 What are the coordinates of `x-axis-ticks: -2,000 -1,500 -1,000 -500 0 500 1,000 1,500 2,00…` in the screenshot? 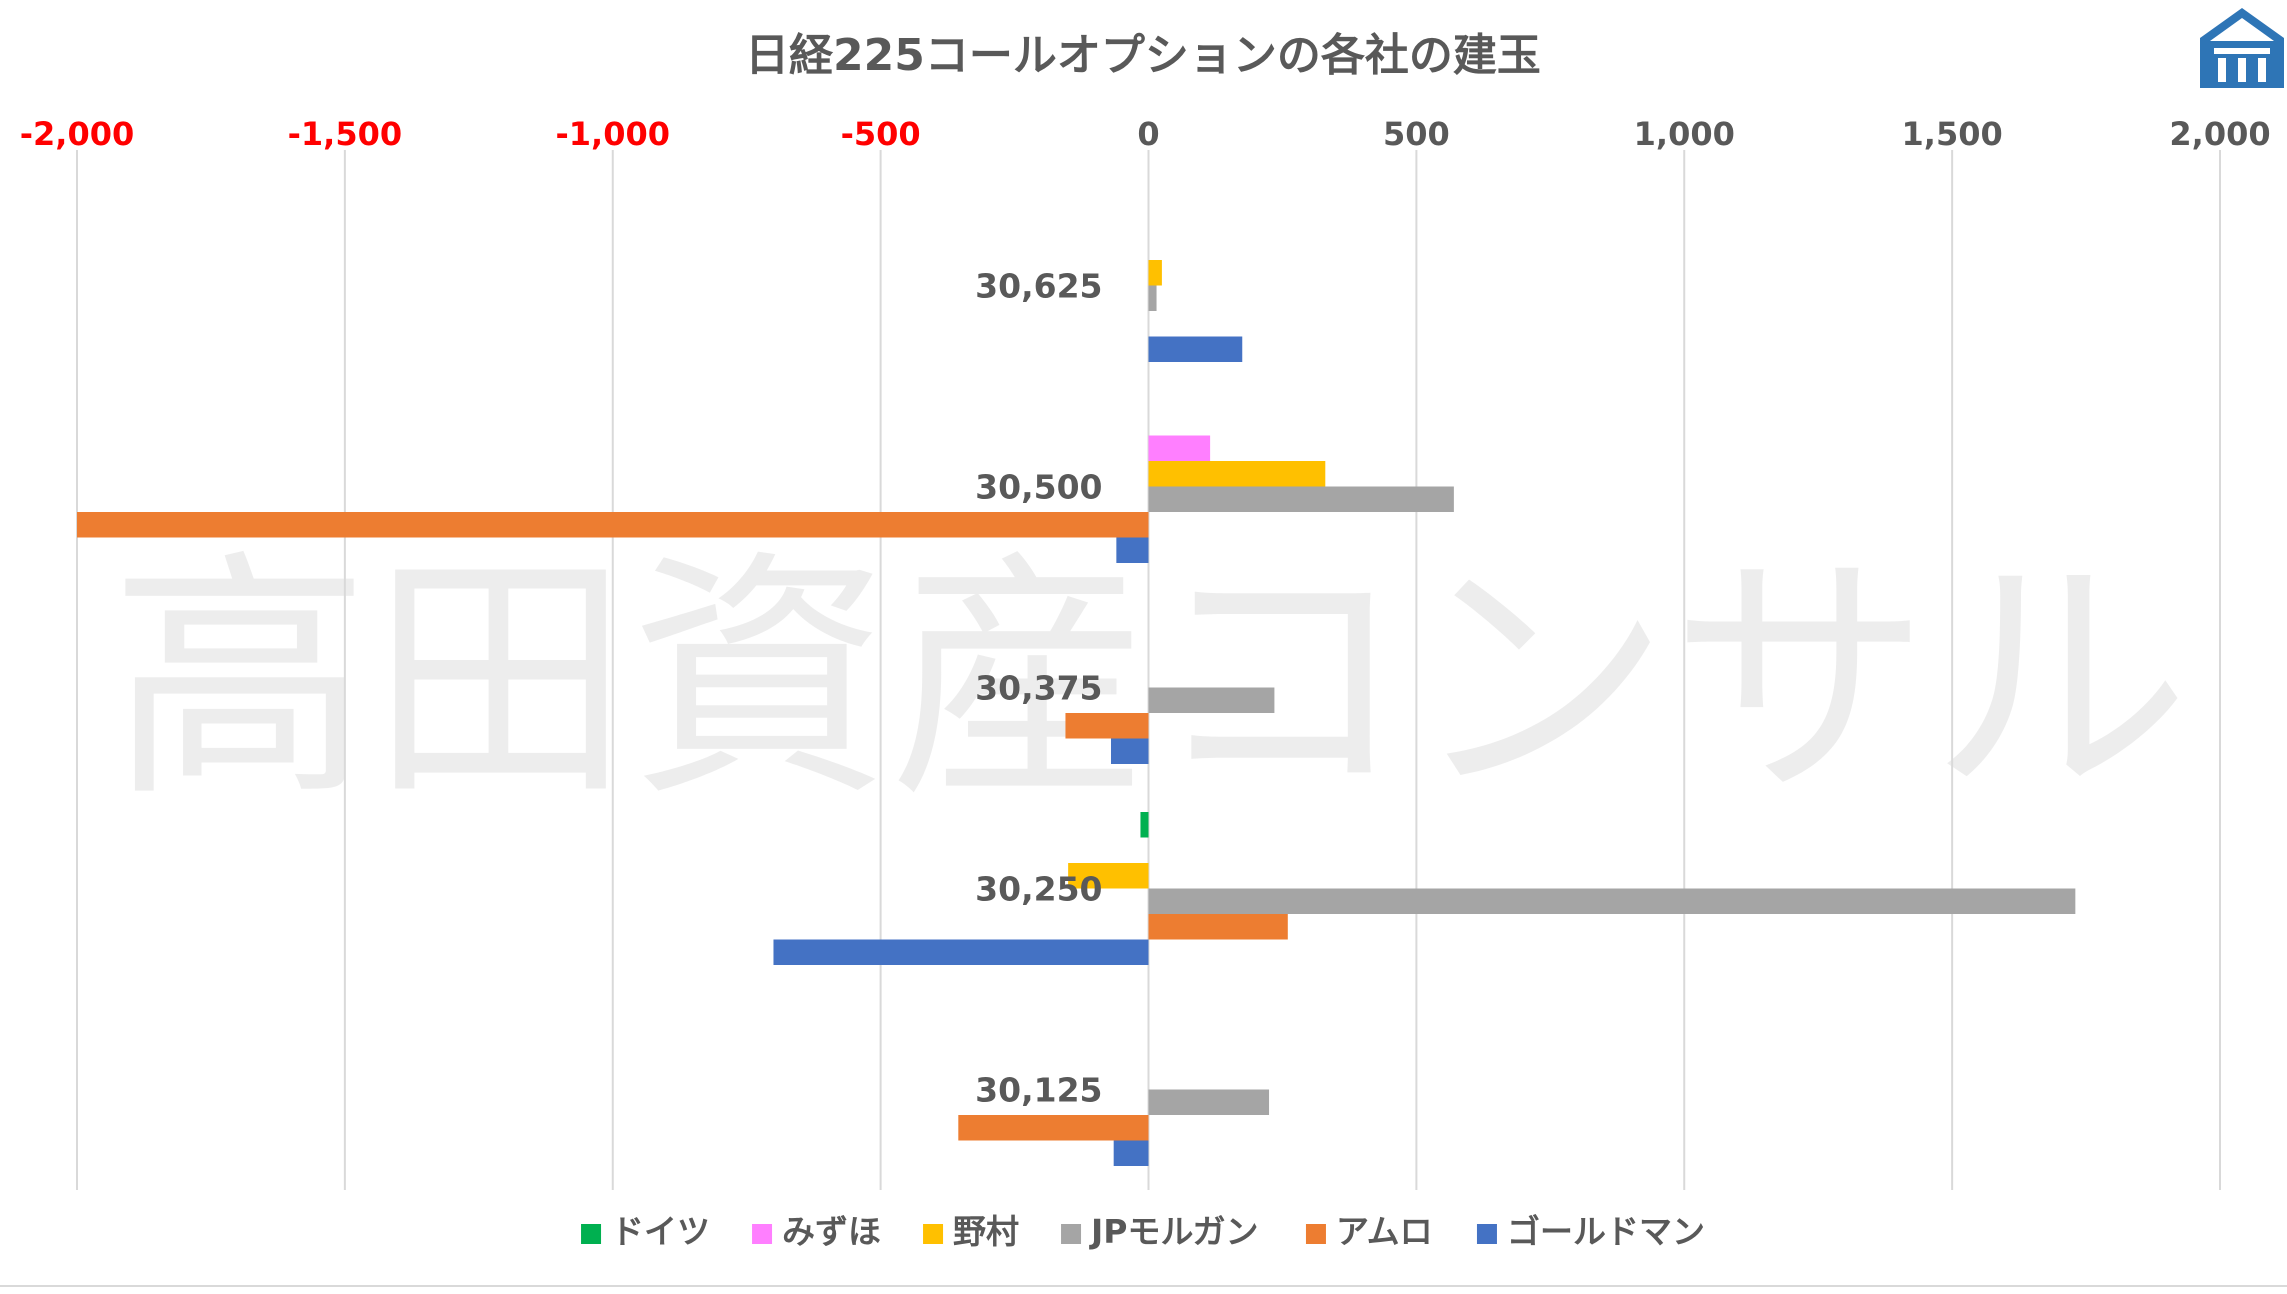 It's located at (1145, 134).